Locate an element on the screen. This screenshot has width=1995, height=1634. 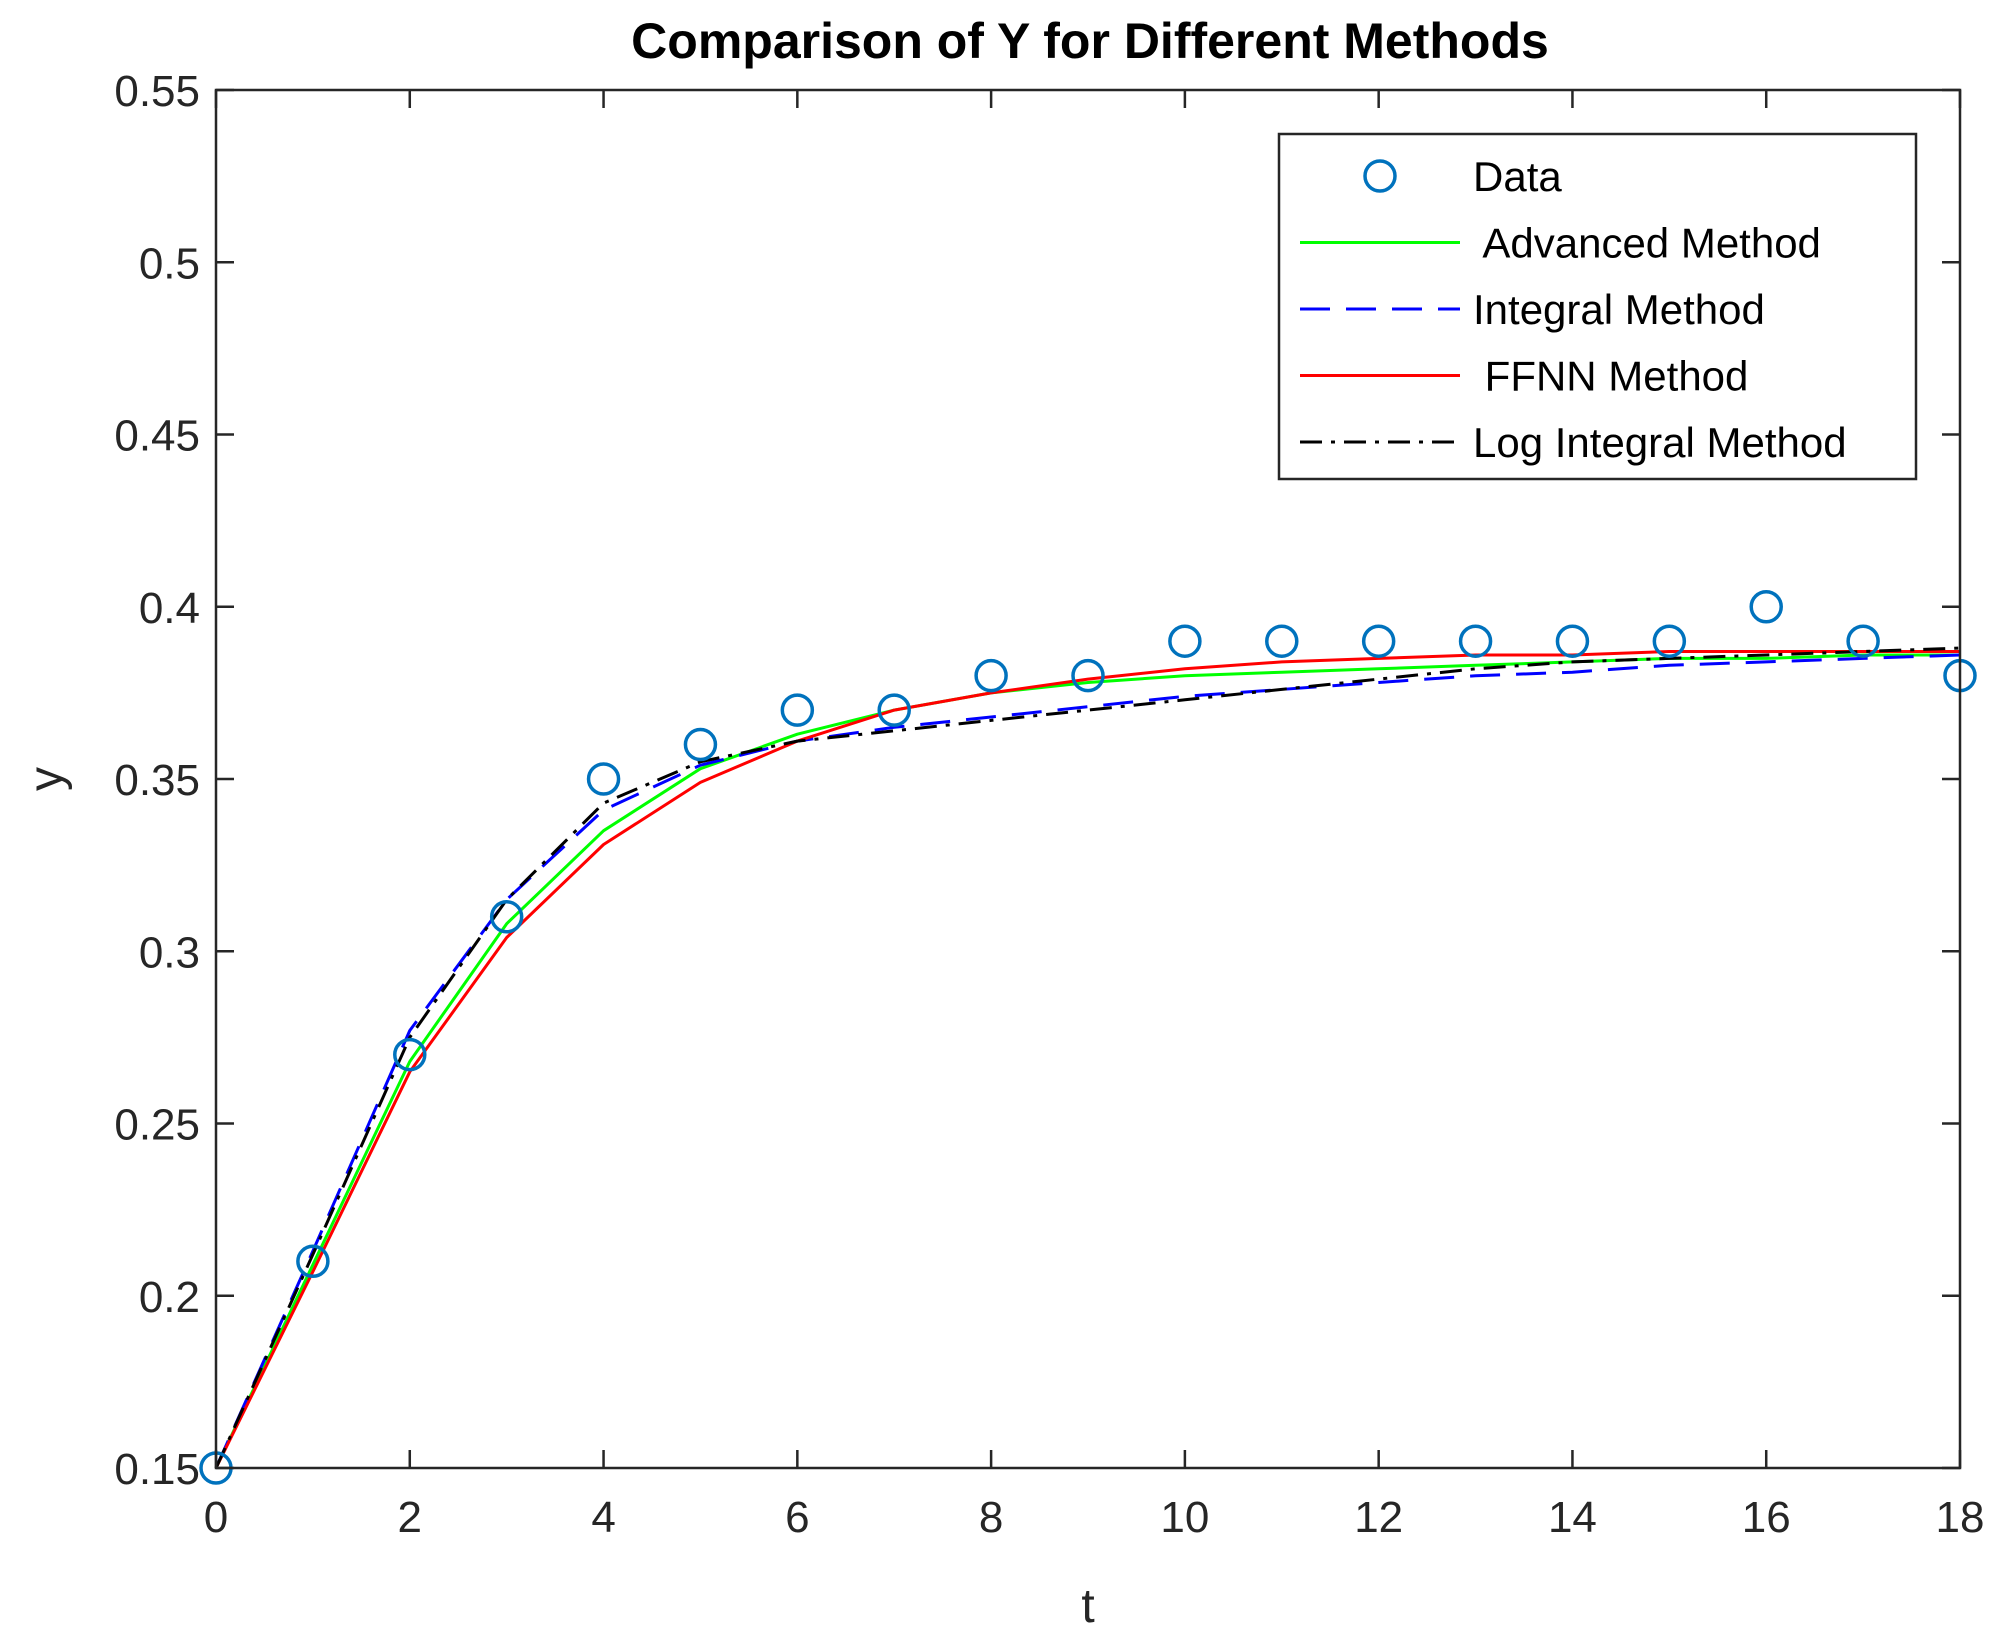
y-tick-label: 0.55 is located at coordinates (157, 91).